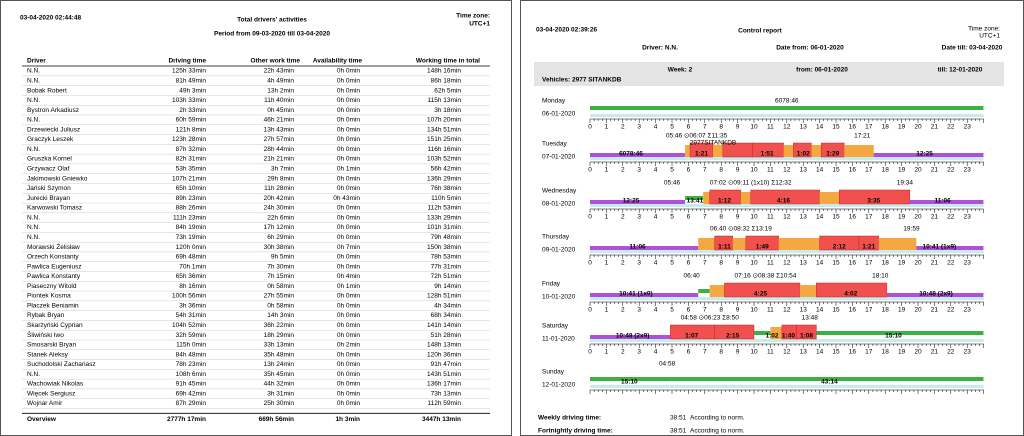  What do you see at coordinates (191, 345) in the screenshot?
I see `cell: 115h 0min` at bounding box center [191, 345].